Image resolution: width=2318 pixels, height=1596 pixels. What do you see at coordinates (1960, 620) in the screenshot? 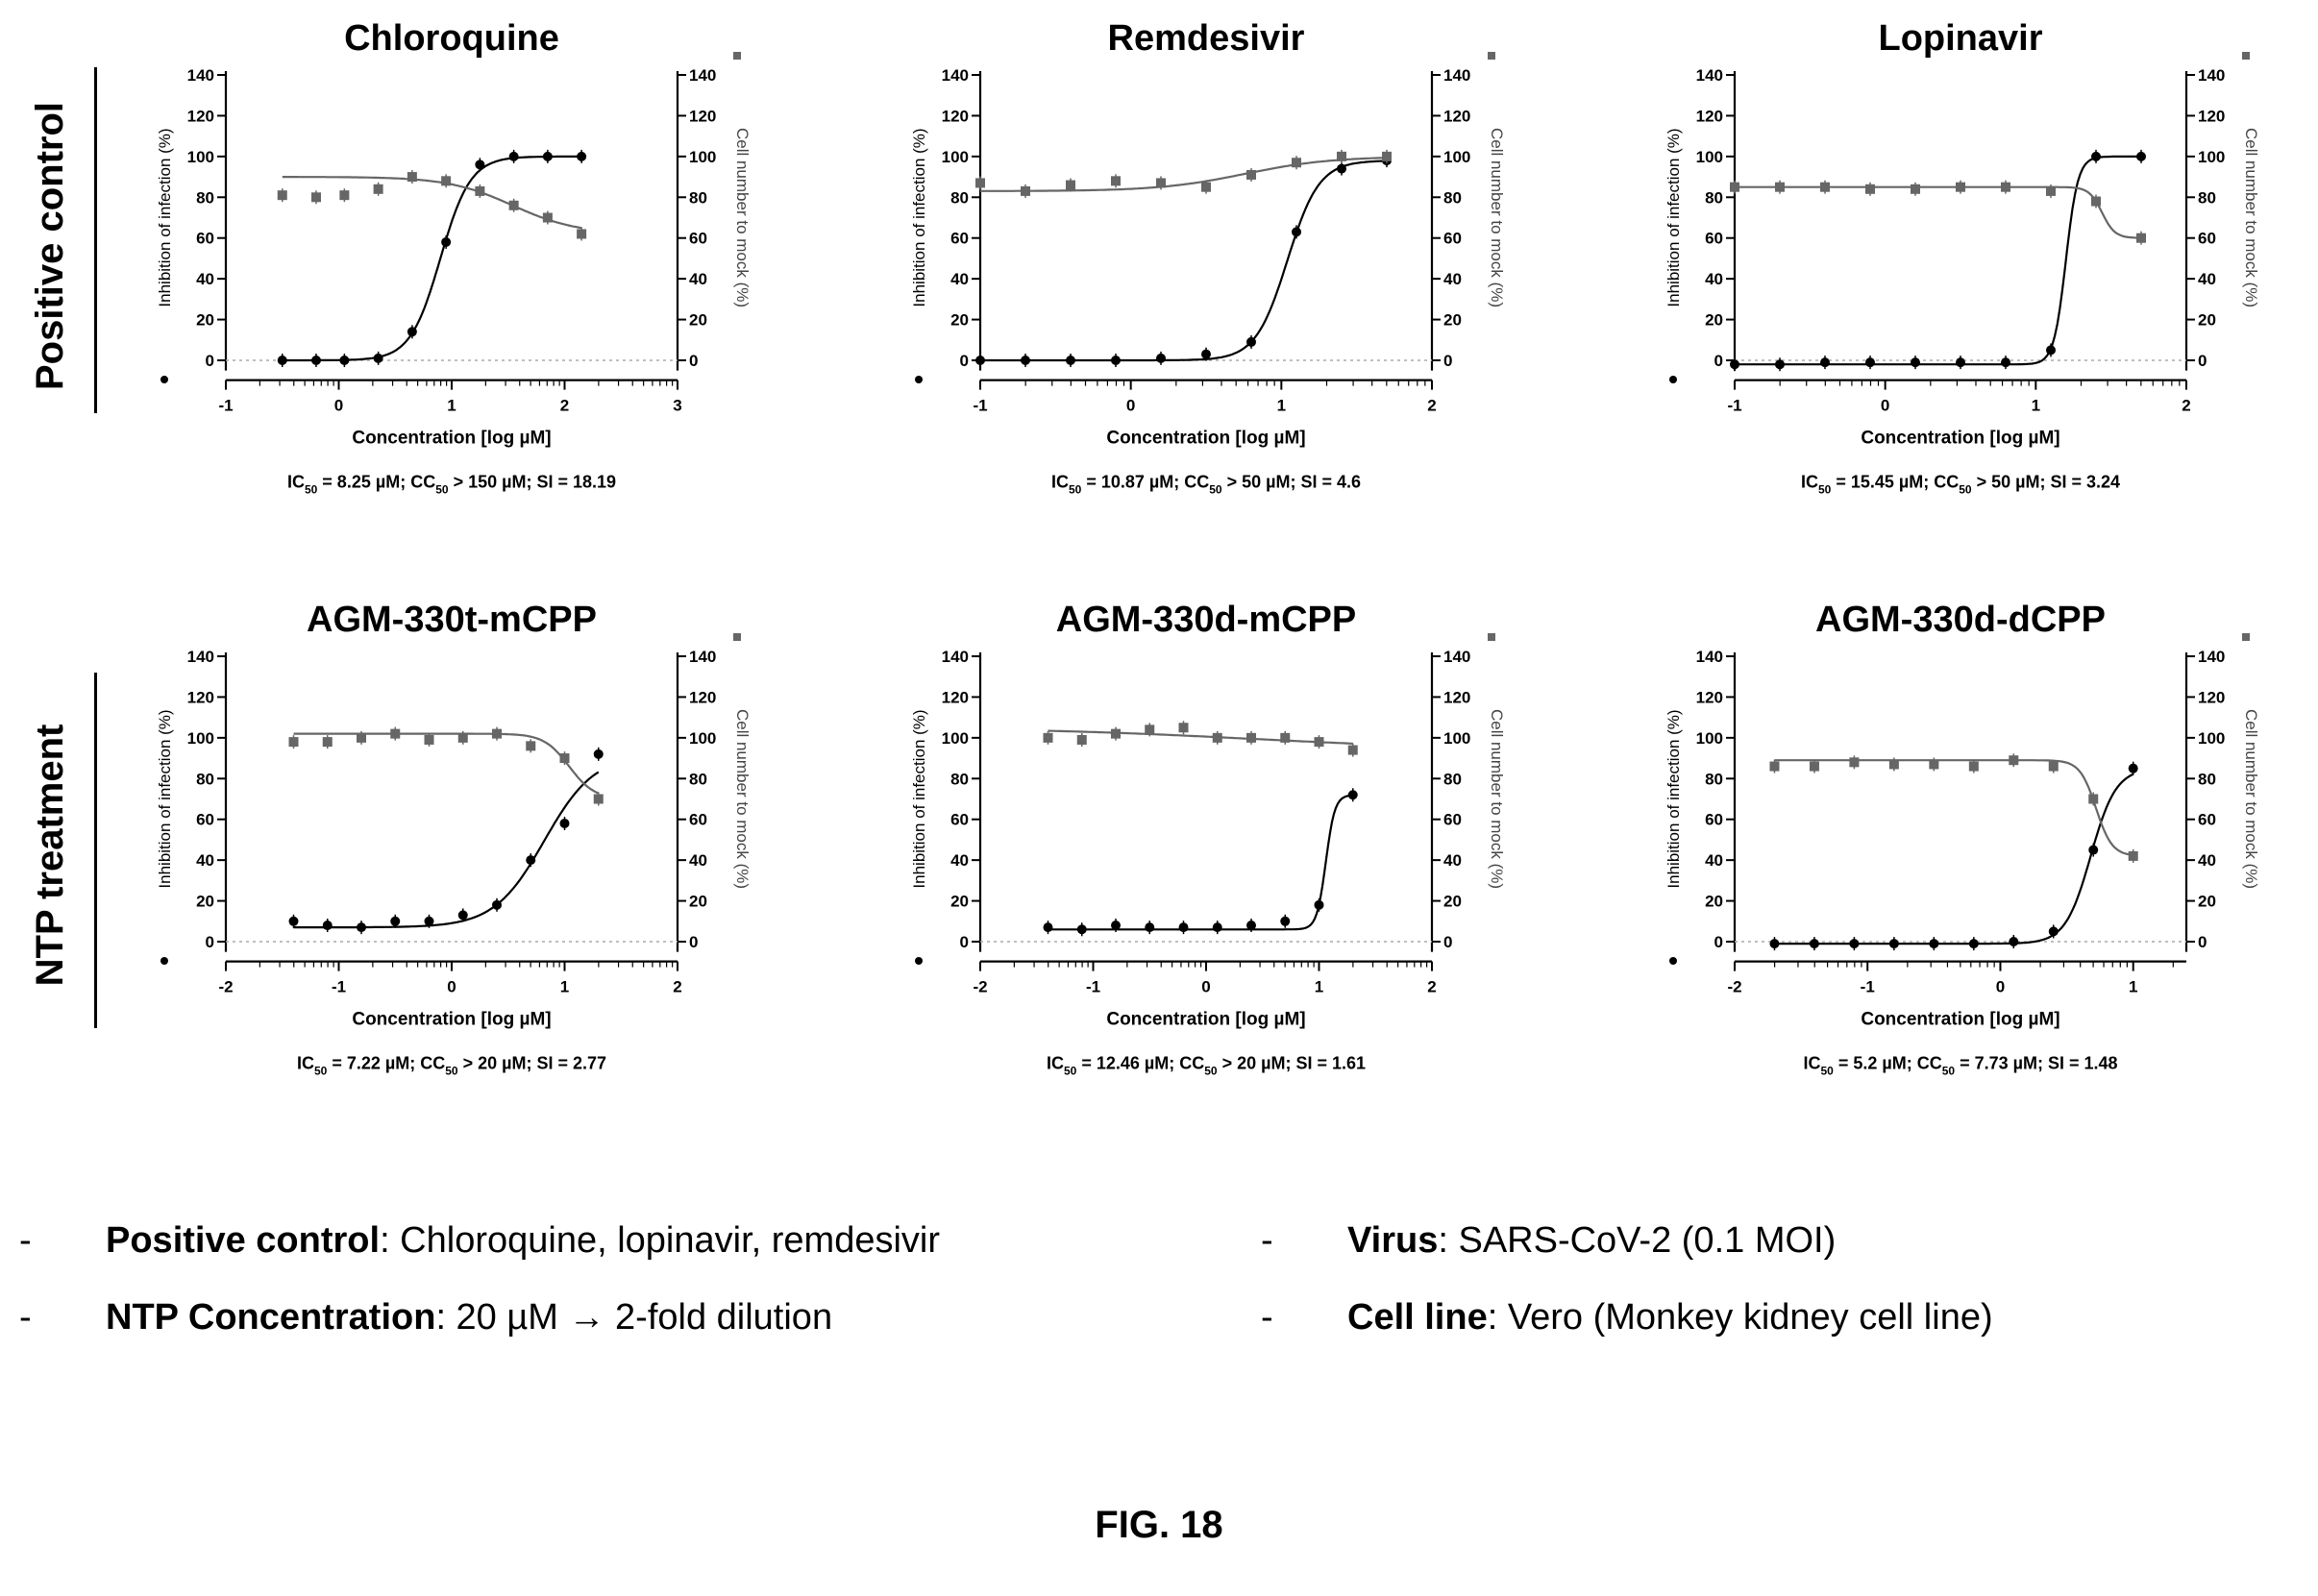
I see `chart-title: AGM-330d-dCPP` at bounding box center [1960, 620].